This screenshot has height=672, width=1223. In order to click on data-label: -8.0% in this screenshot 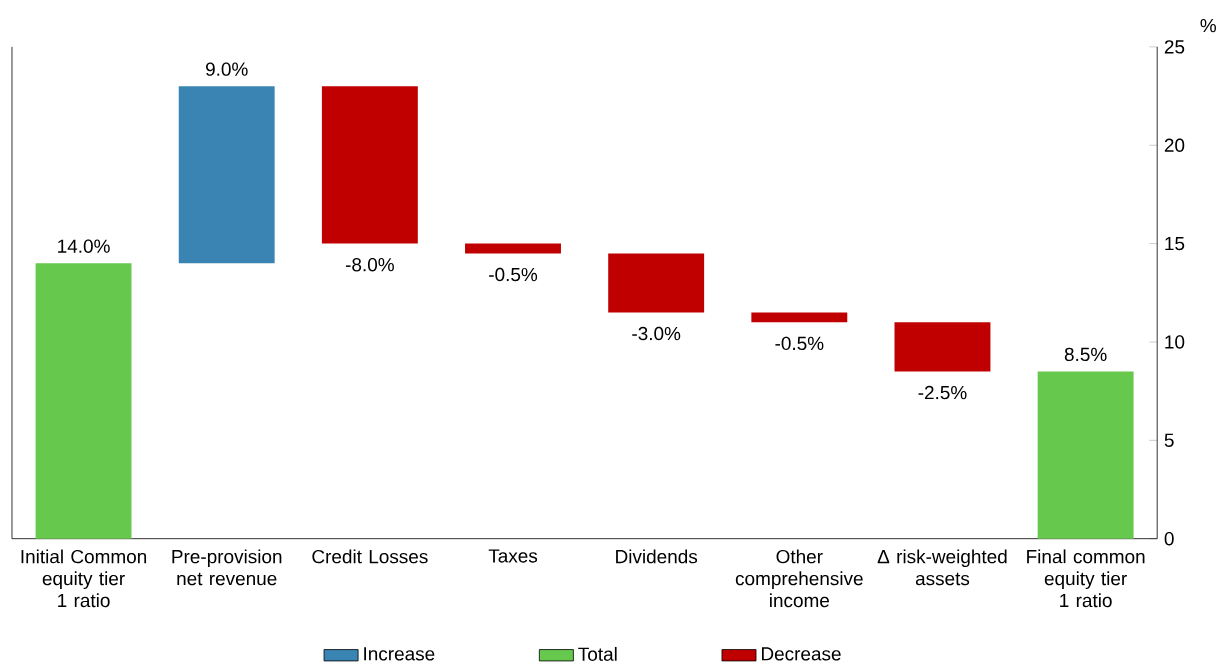, I will do `click(369, 265)`.